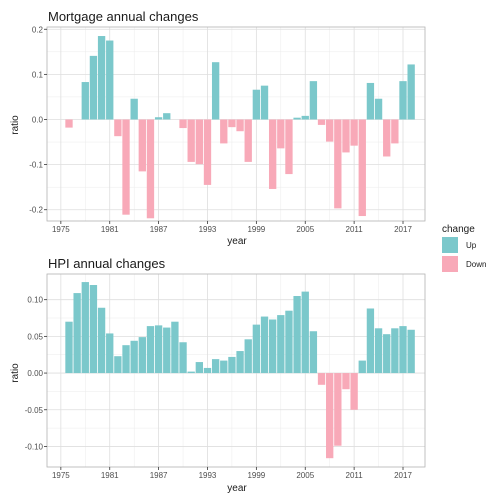  What do you see at coordinates (35, 373) in the screenshot?
I see `hpi-y-tick-label: 0.00` at bounding box center [35, 373].